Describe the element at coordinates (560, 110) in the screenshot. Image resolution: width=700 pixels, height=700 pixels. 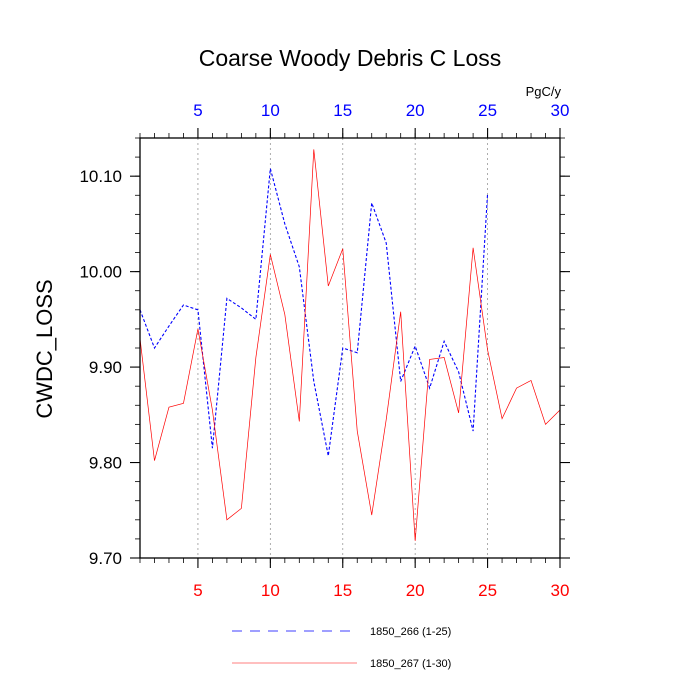
I see `x-tick-label-top: 30` at that location.